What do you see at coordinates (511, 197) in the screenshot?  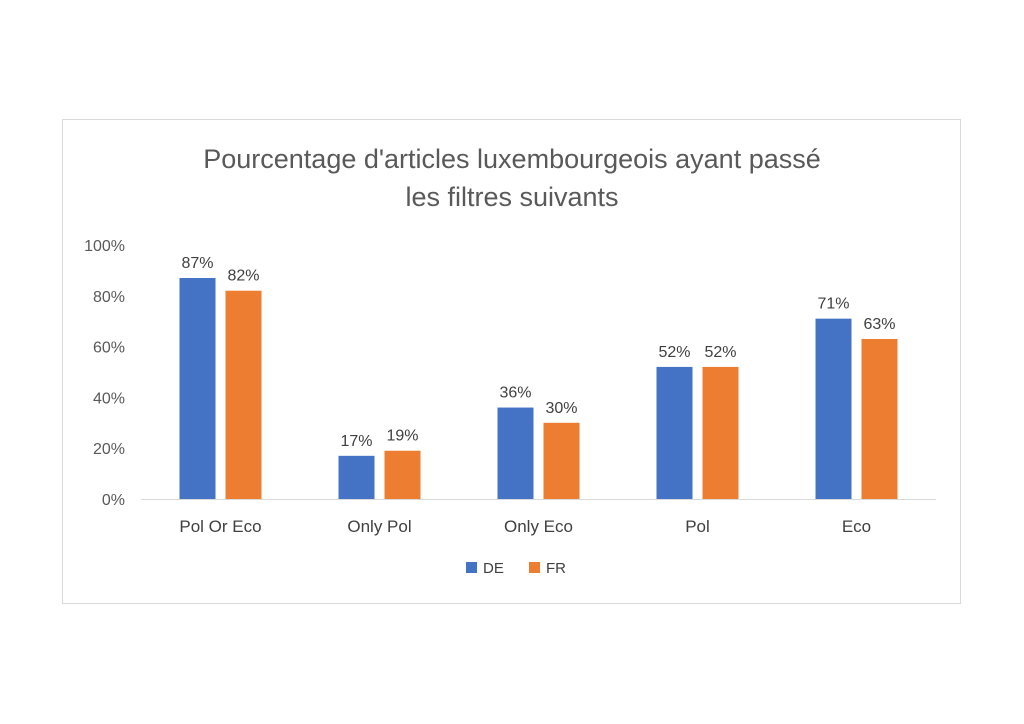 I see `chart-title-line-2: les filtres suivants` at bounding box center [511, 197].